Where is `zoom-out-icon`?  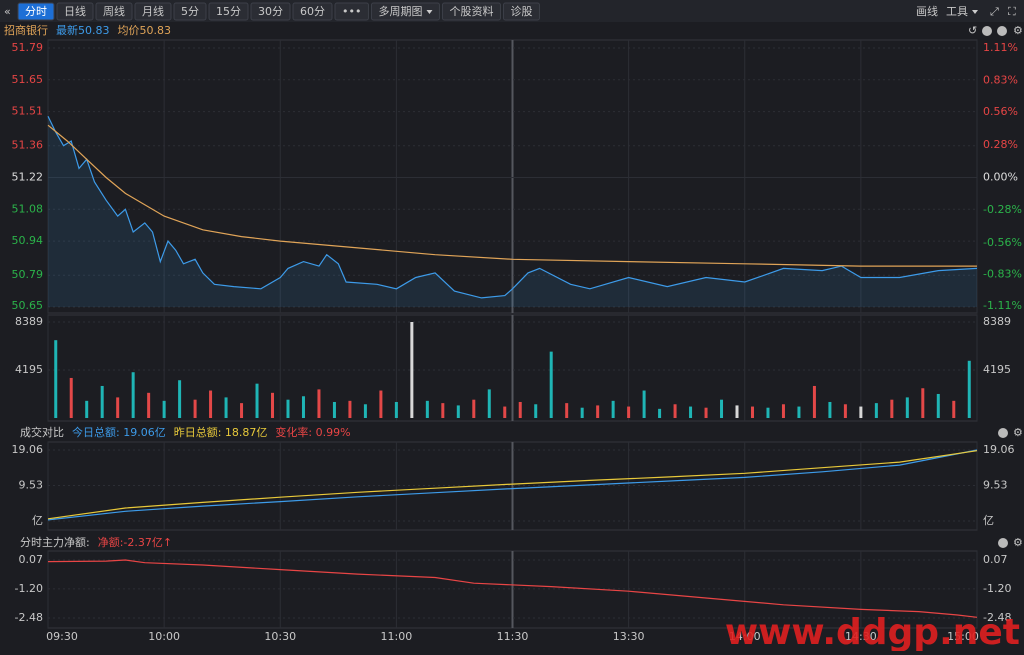 zoom-out-icon is located at coordinates (1002, 31).